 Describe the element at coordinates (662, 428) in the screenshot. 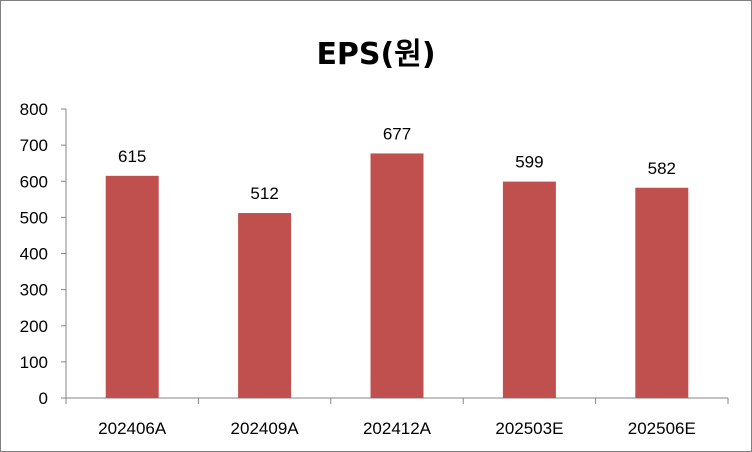

I see `x-tick-label: 202506E` at that location.